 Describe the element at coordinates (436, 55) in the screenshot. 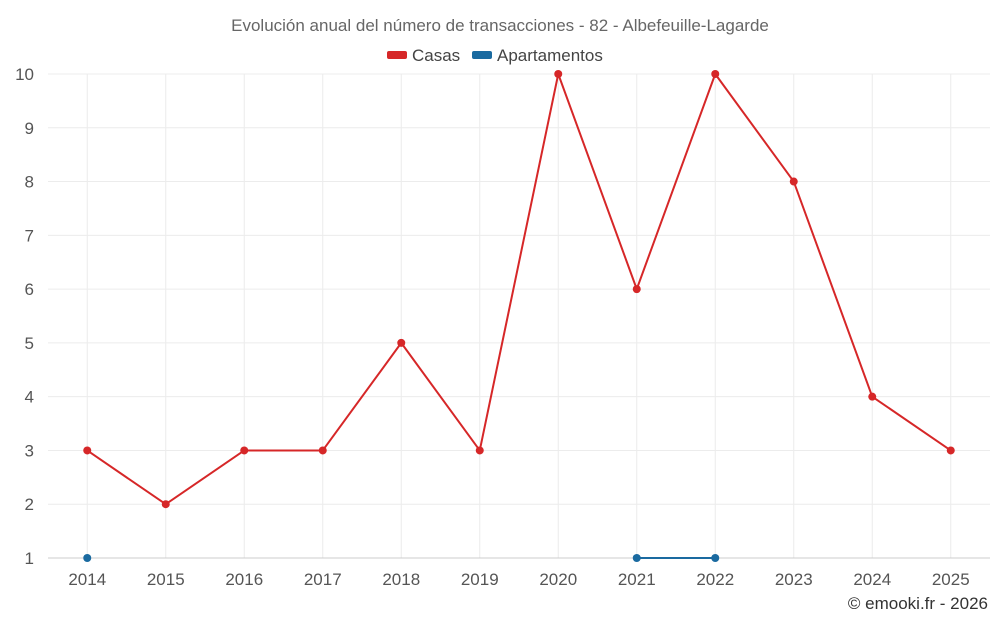

I see `legend-label-casas: Casas` at that location.